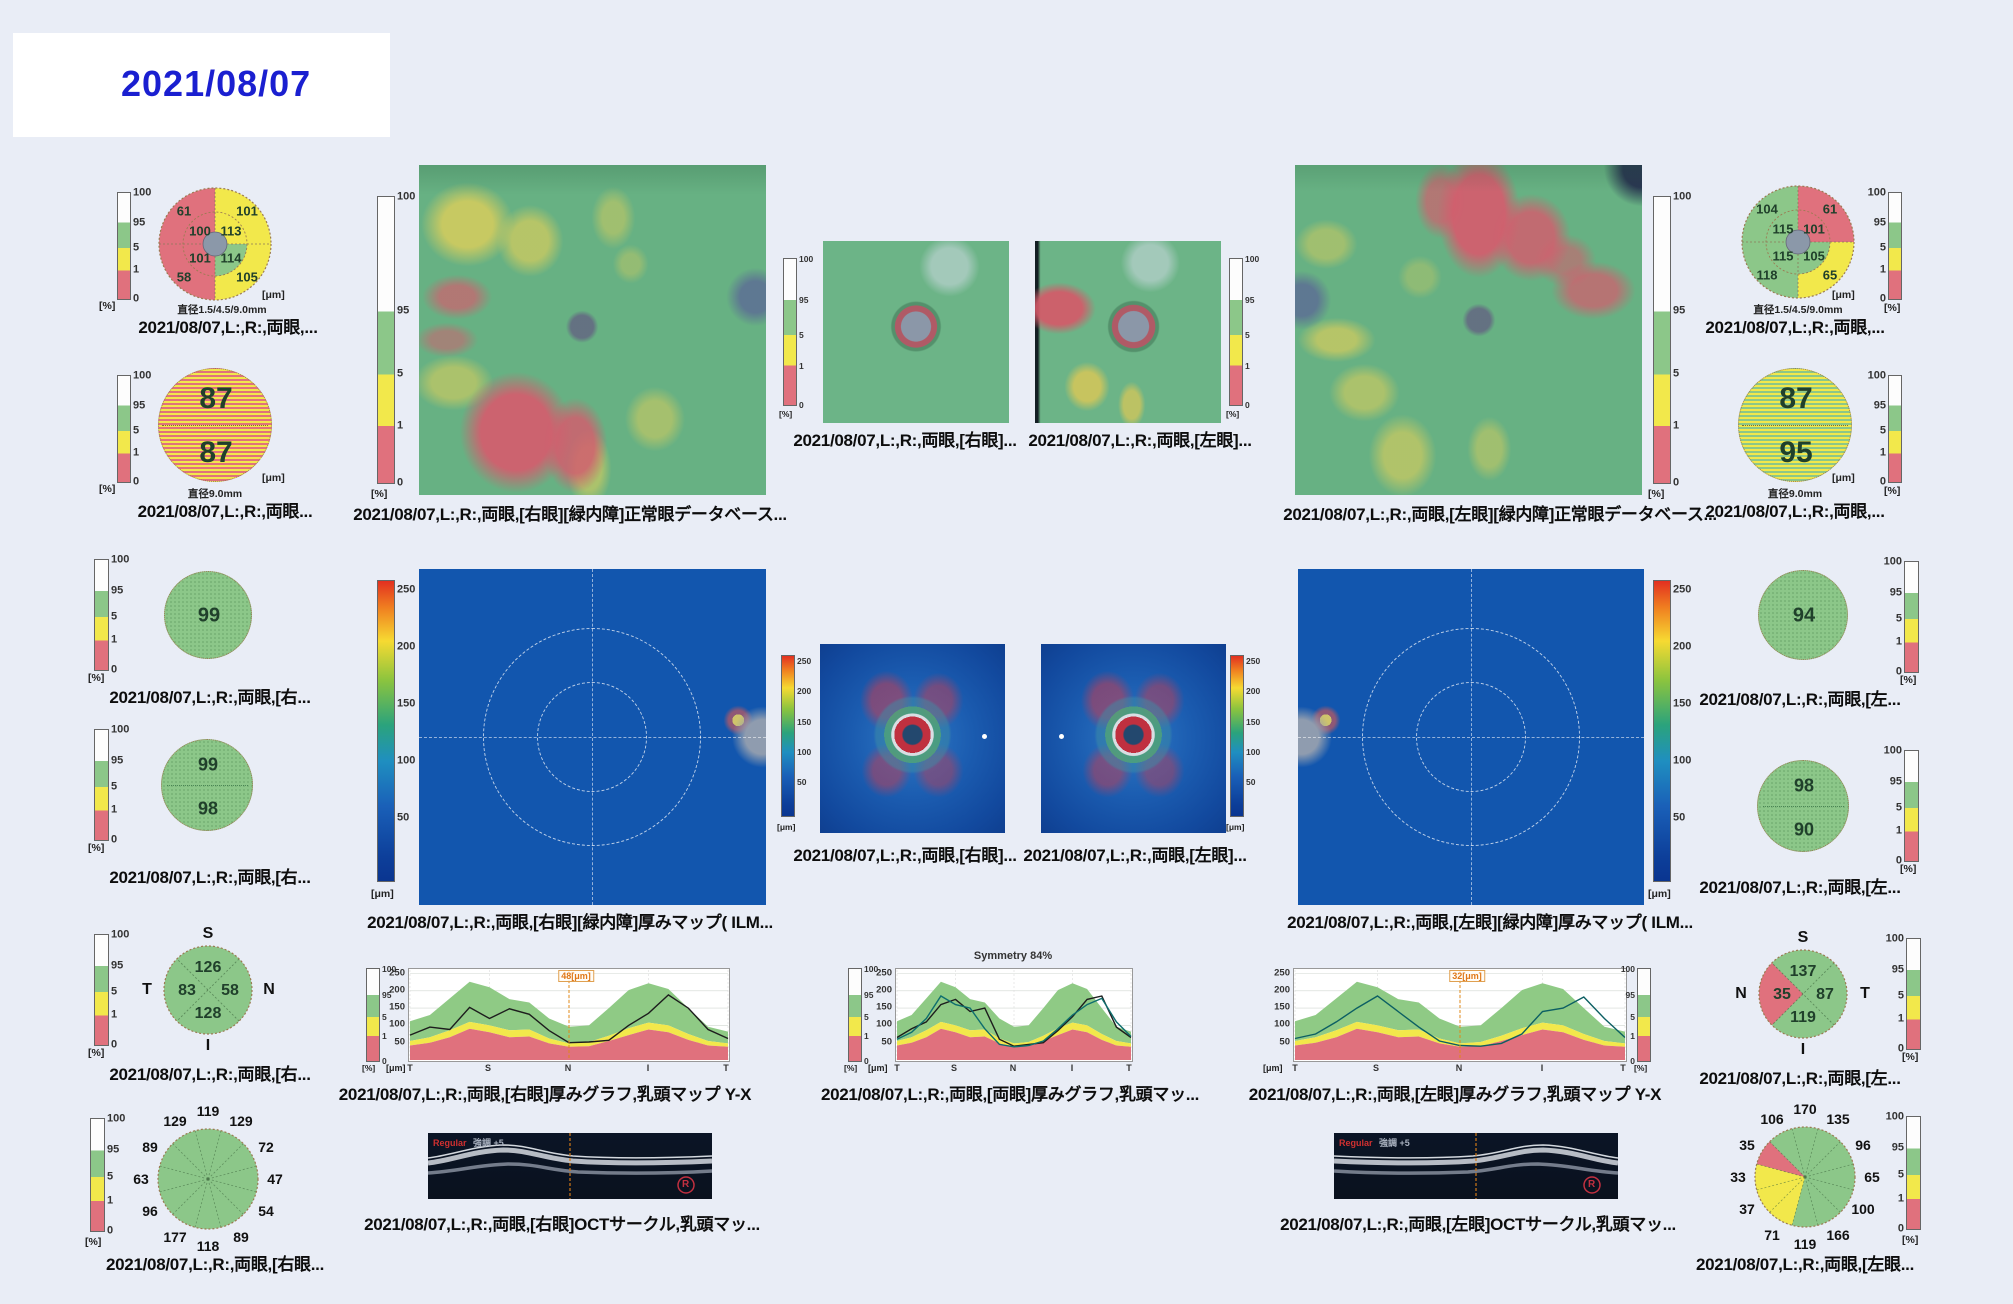 This screenshot has height=1304, width=2013. What do you see at coordinates (570, 1166) in the screenshot?
I see `od-oct-circle-scan: Regular 強調 +5 R` at bounding box center [570, 1166].